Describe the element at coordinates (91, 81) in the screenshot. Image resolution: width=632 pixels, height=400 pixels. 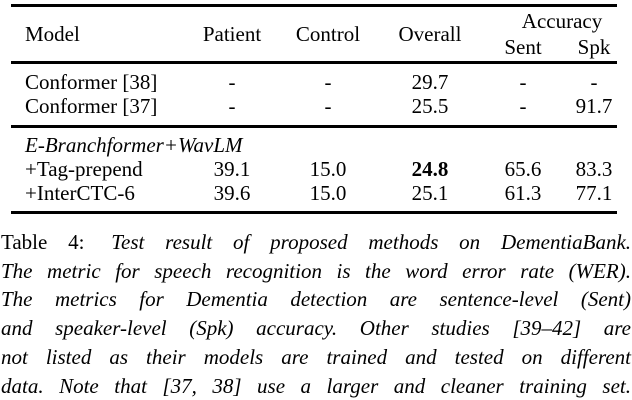
I see `cell-model: Conformer [38]` at that location.